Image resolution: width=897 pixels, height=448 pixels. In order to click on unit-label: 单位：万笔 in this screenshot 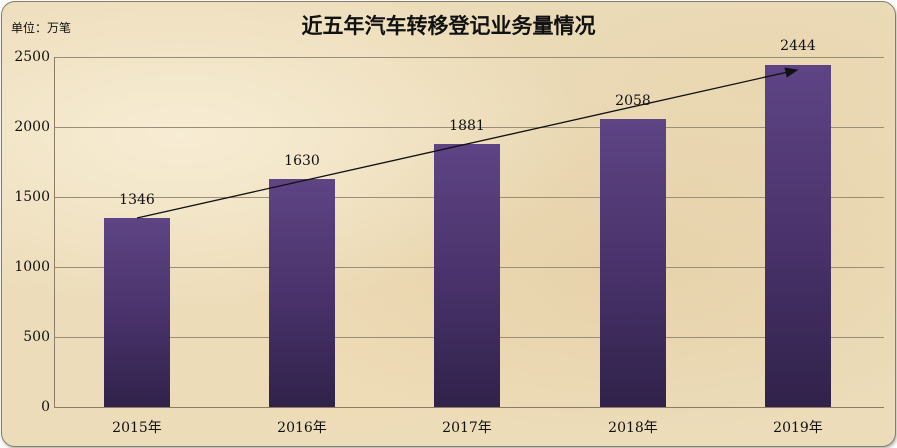, I will do `click(41, 28)`.